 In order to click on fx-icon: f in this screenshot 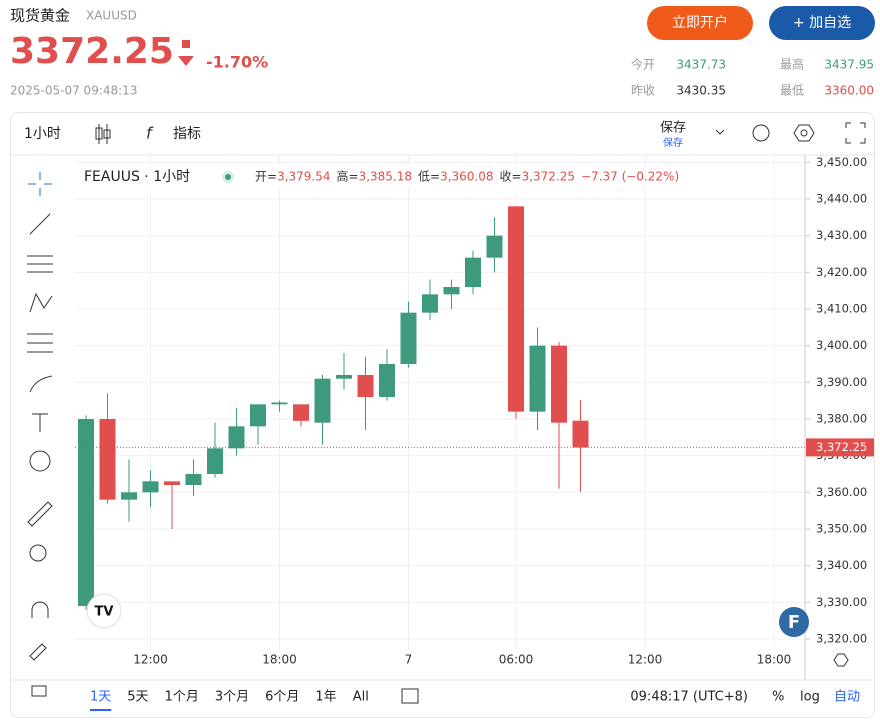, I will do `click(150, 133)`.